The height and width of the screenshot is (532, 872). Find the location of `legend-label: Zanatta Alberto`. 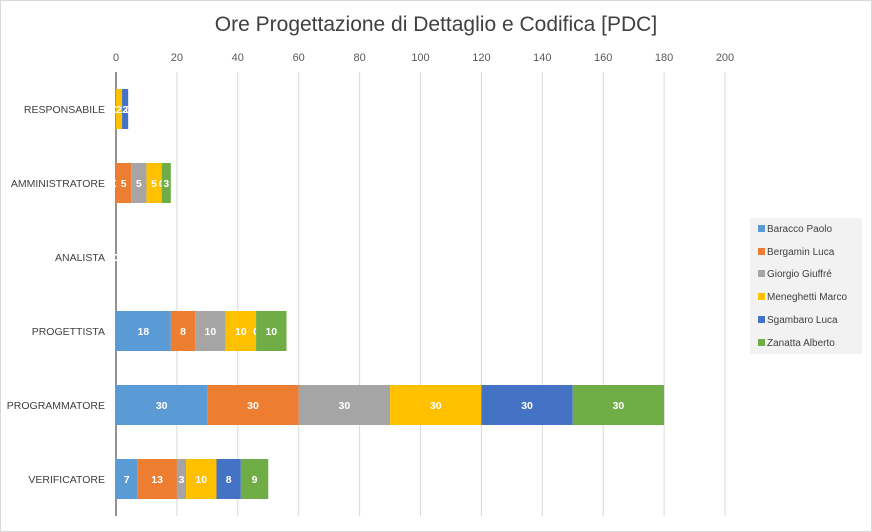

legend-label: Zanatta Alberto is located at coordinates (801, 343).